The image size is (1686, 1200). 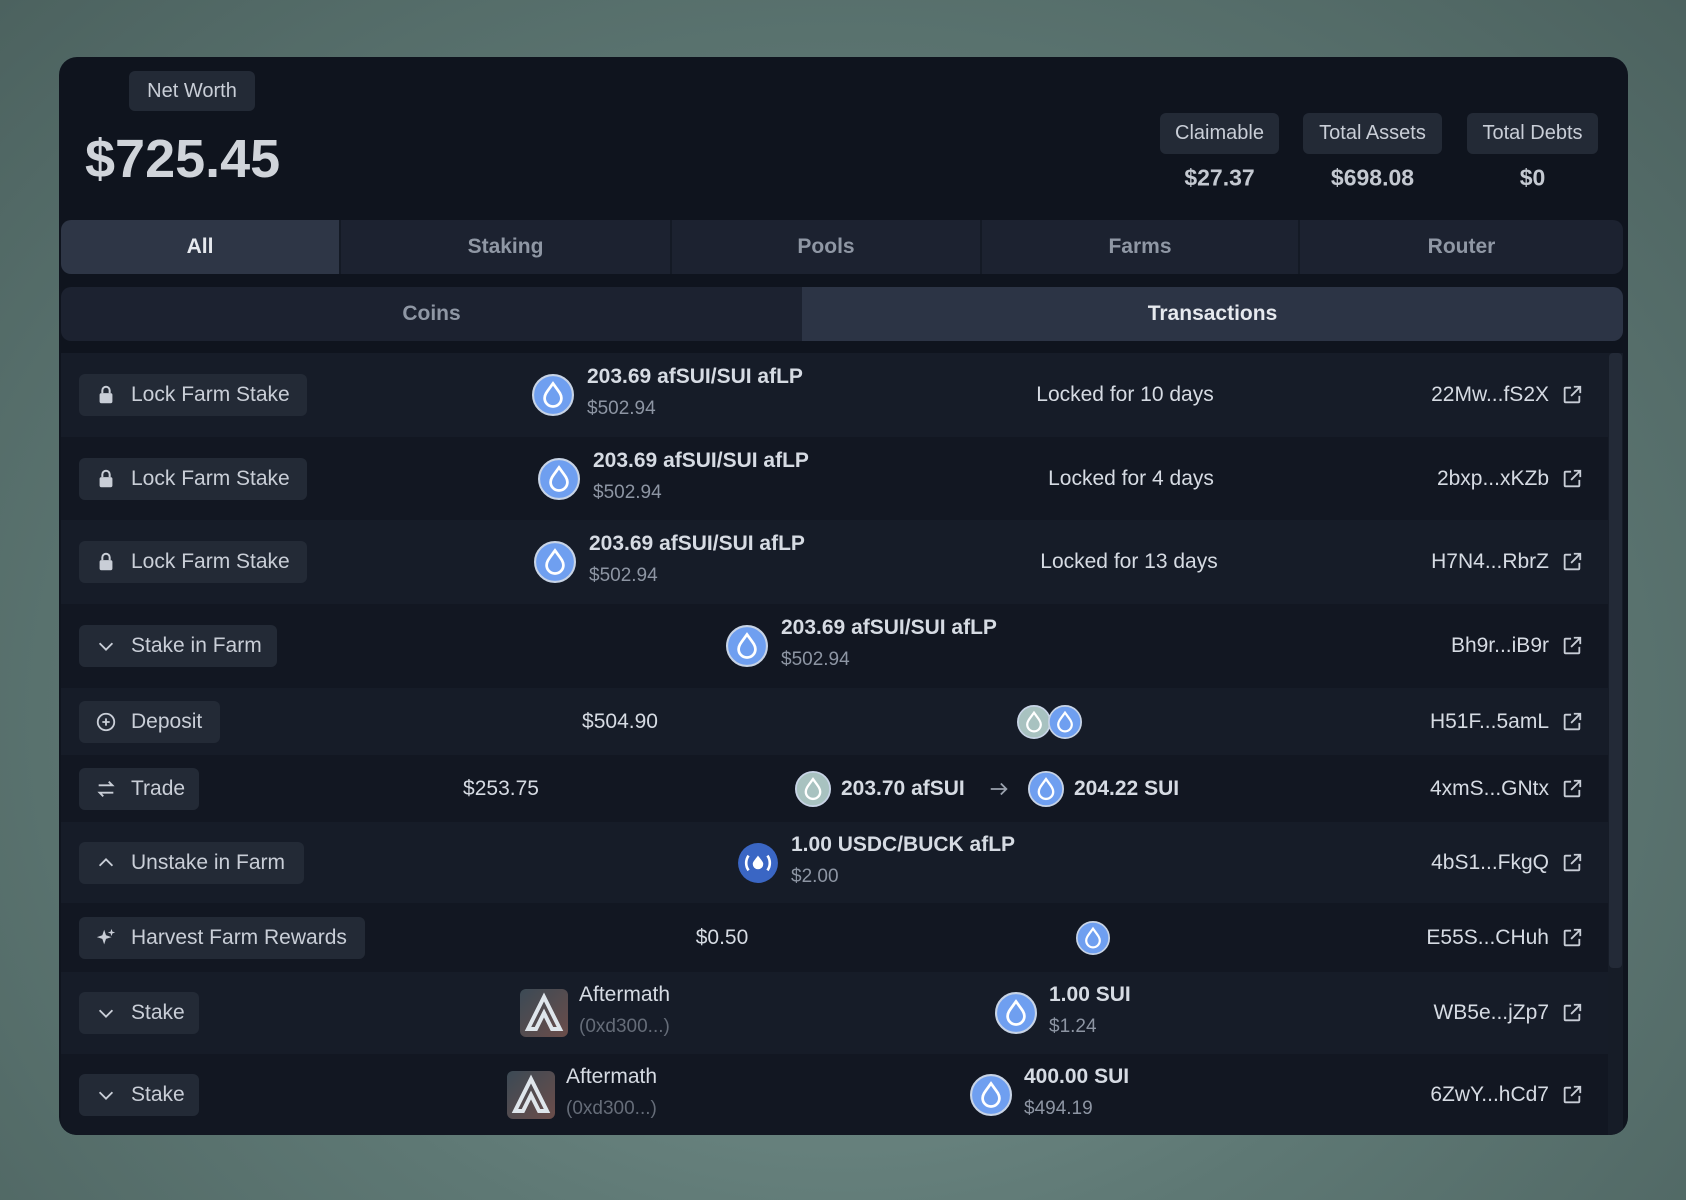 I want to click on action-label: Stake in Farm, so click(x=196, y=645).